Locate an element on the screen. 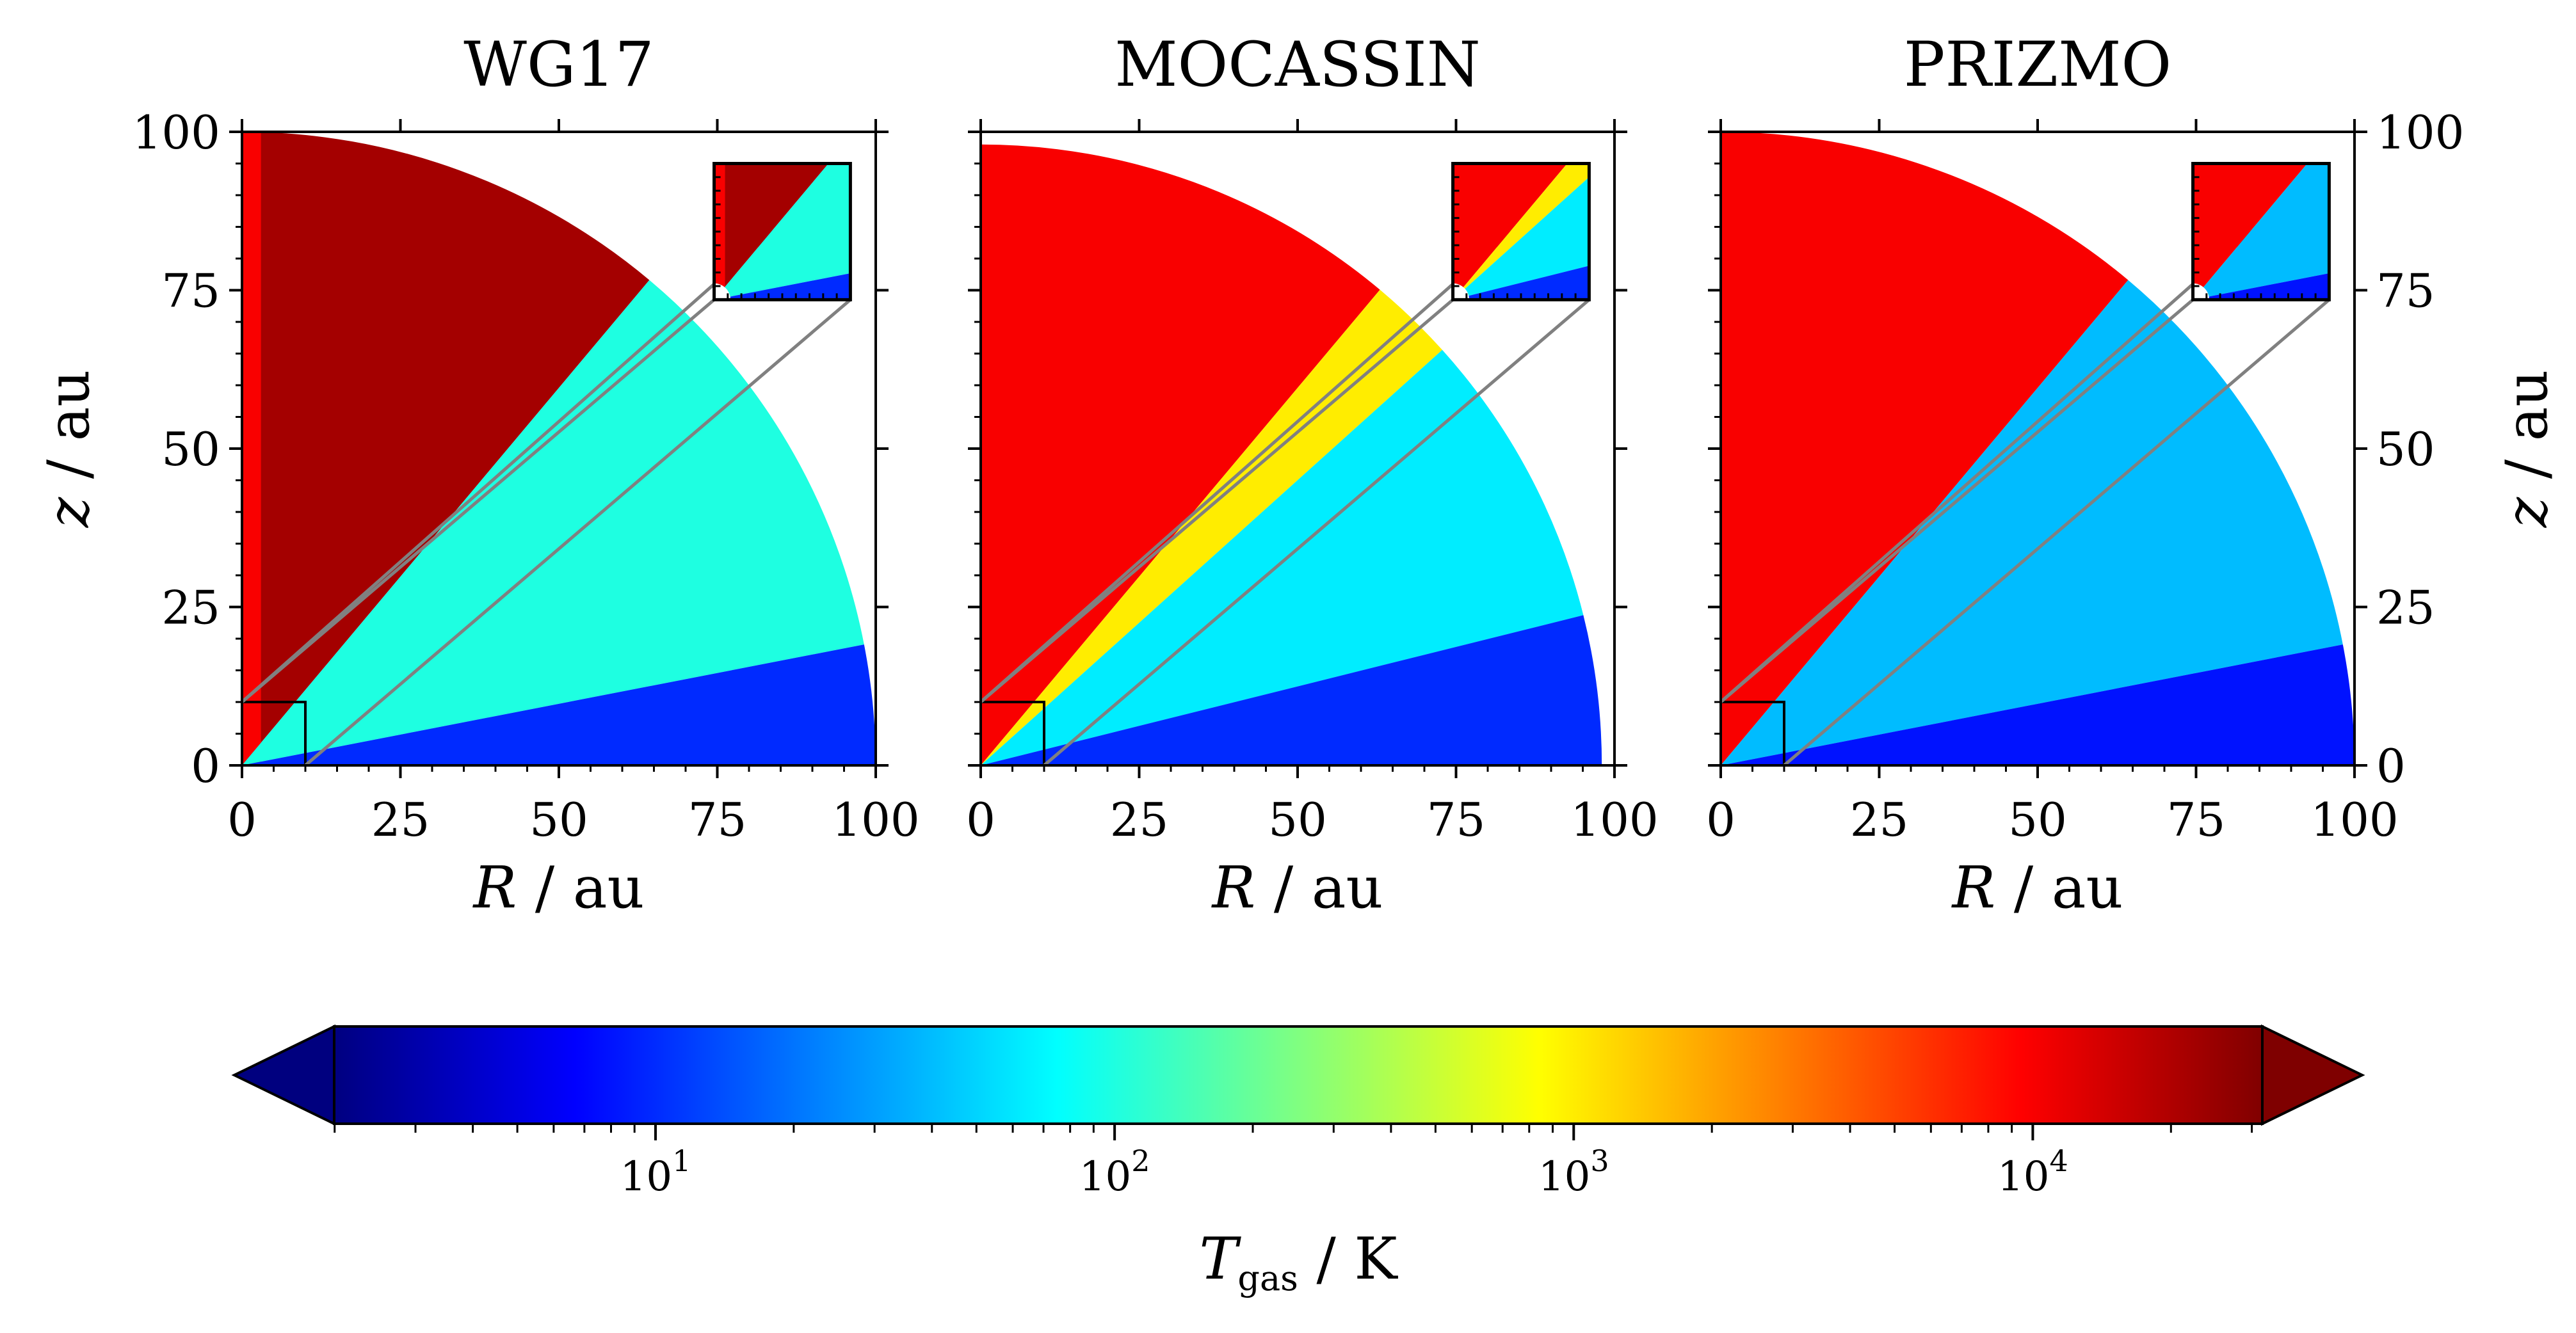  y-axis-label-symbol: z is located at coordinates (68, 512).